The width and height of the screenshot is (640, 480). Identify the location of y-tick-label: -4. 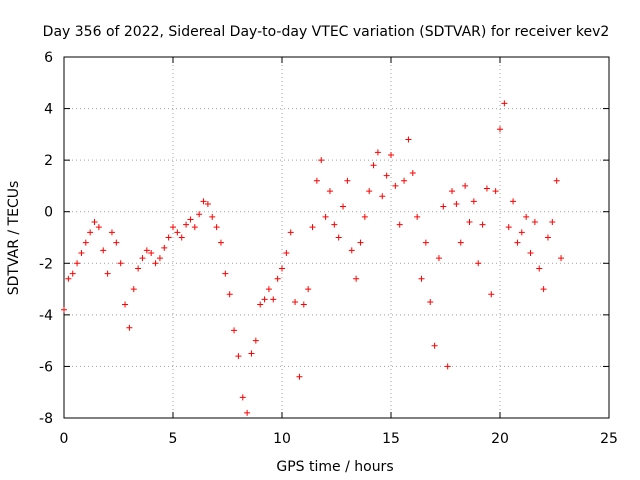
(46, 316).